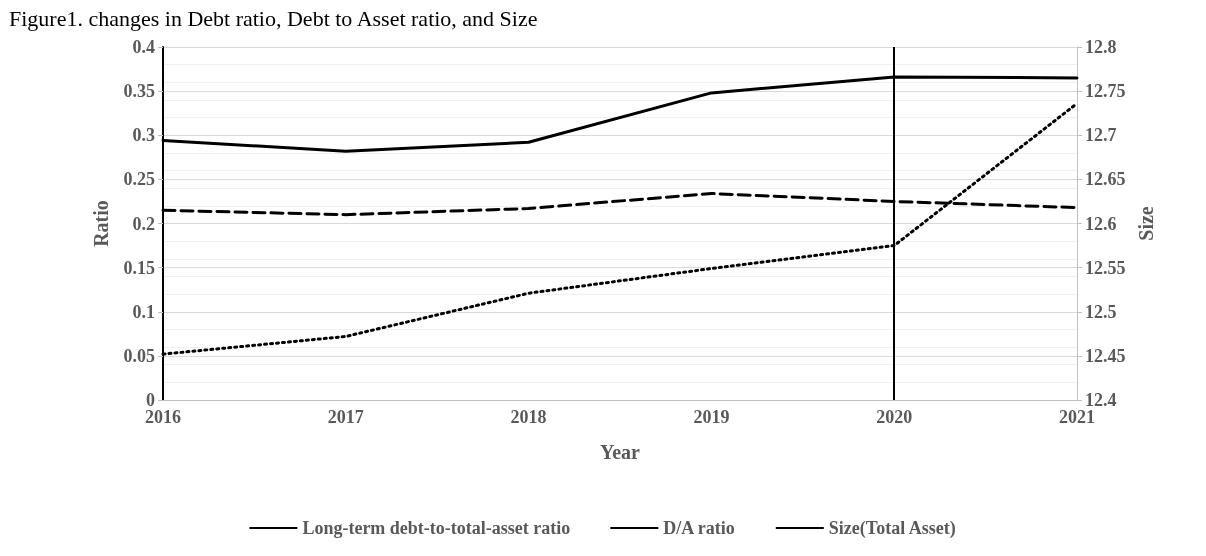  Describe the element at coordinates (1101, 311) in the screenshot. I see `y2-tick-label: 12.5` at that location.